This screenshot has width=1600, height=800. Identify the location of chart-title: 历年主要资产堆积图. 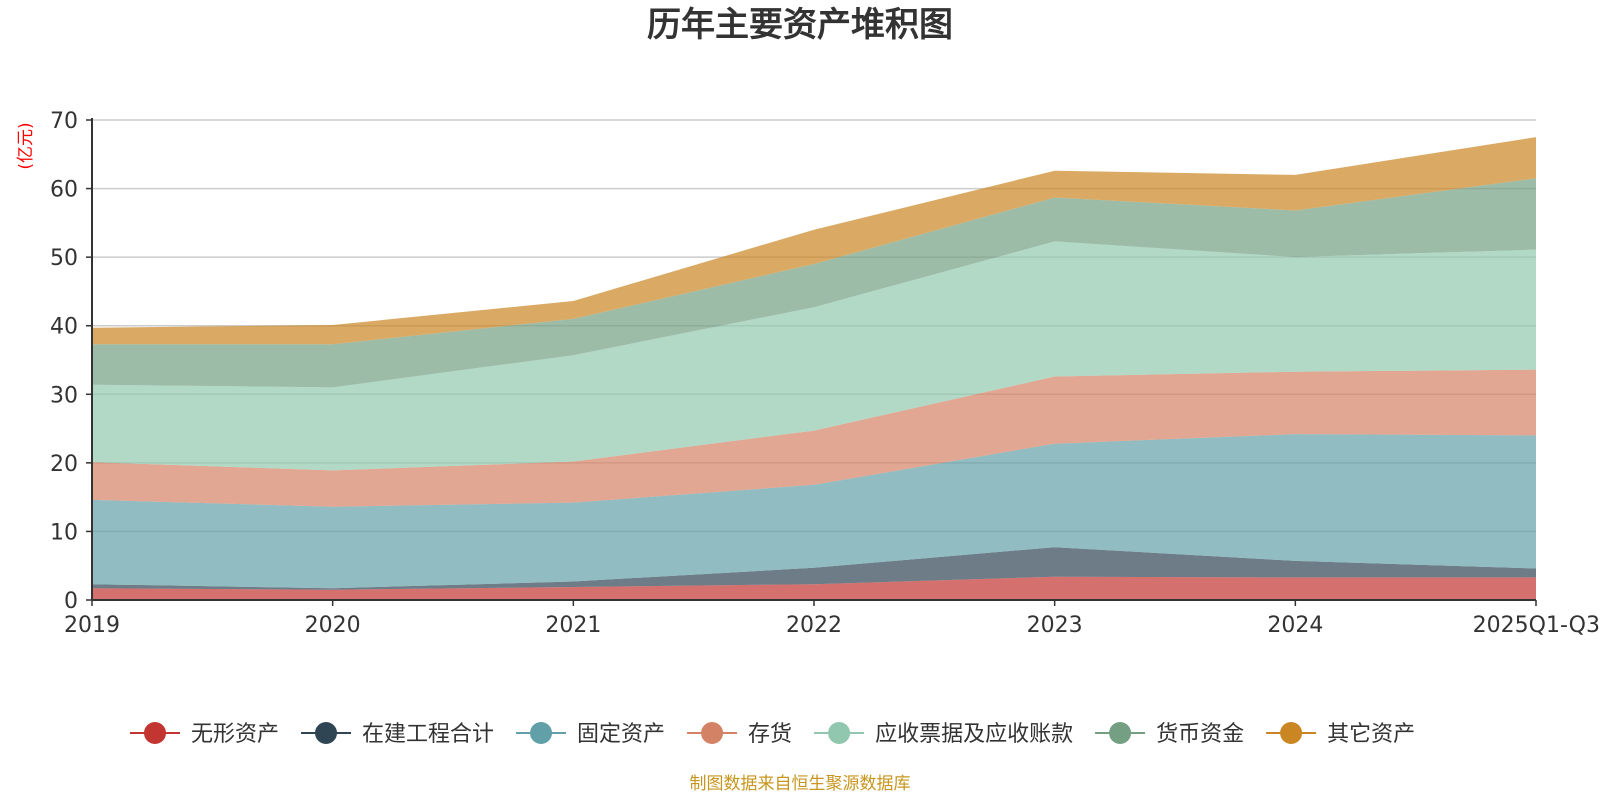
(800, 25).